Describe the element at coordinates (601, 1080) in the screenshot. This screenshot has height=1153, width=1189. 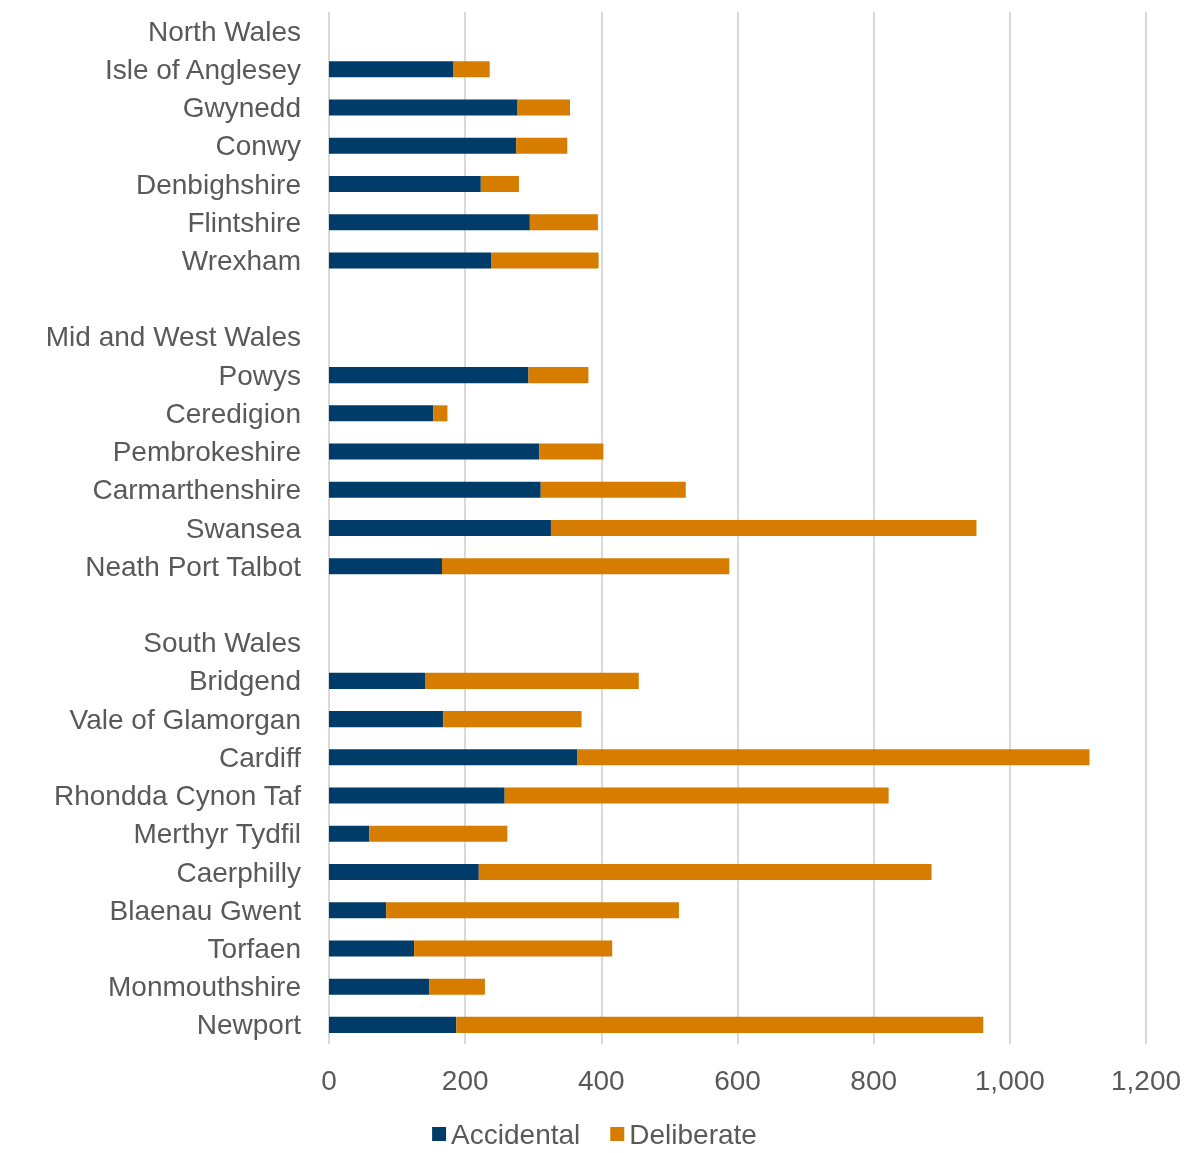
I see `x-tick-label: 400` at that location.